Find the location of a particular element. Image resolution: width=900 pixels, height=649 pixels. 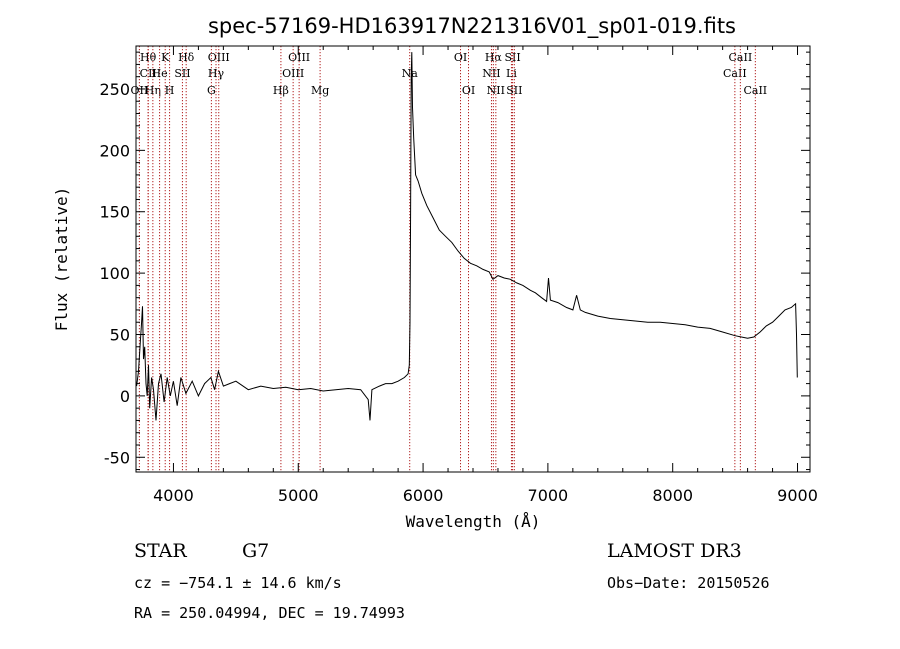

y-tick-label-4: 150 is located at coordinates (114, 212).